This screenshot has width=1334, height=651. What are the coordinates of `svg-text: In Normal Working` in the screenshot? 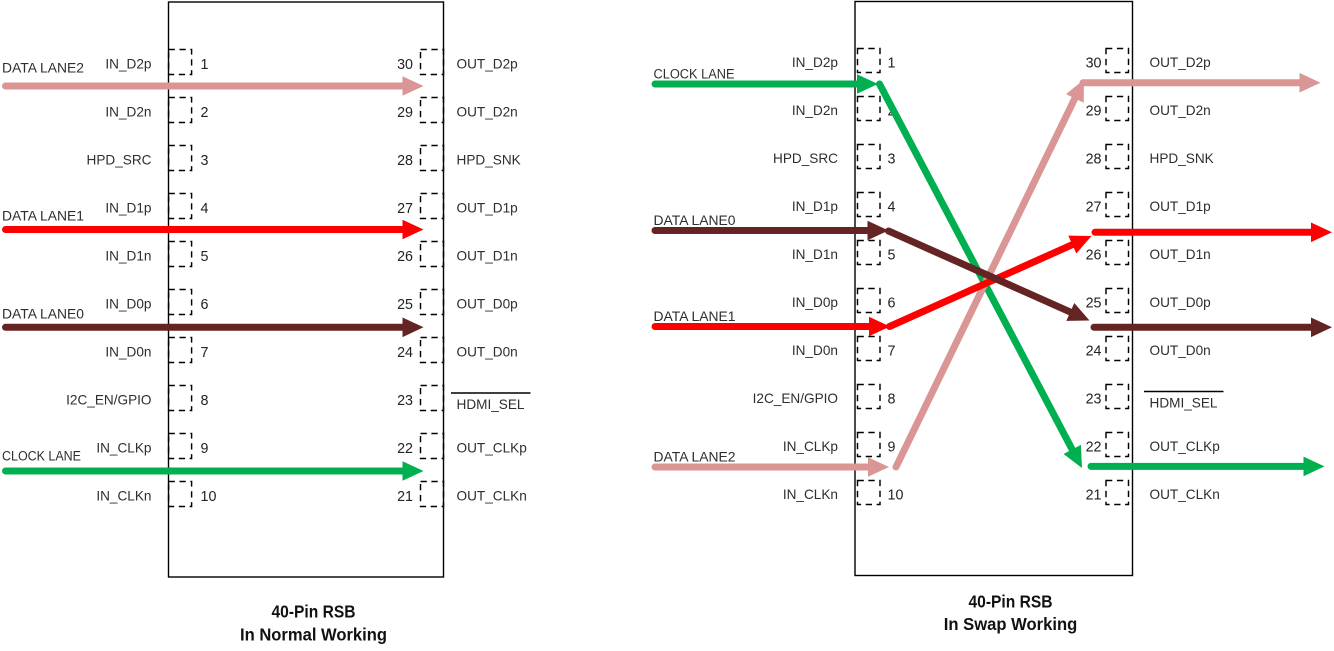 It's located at (313, 635).